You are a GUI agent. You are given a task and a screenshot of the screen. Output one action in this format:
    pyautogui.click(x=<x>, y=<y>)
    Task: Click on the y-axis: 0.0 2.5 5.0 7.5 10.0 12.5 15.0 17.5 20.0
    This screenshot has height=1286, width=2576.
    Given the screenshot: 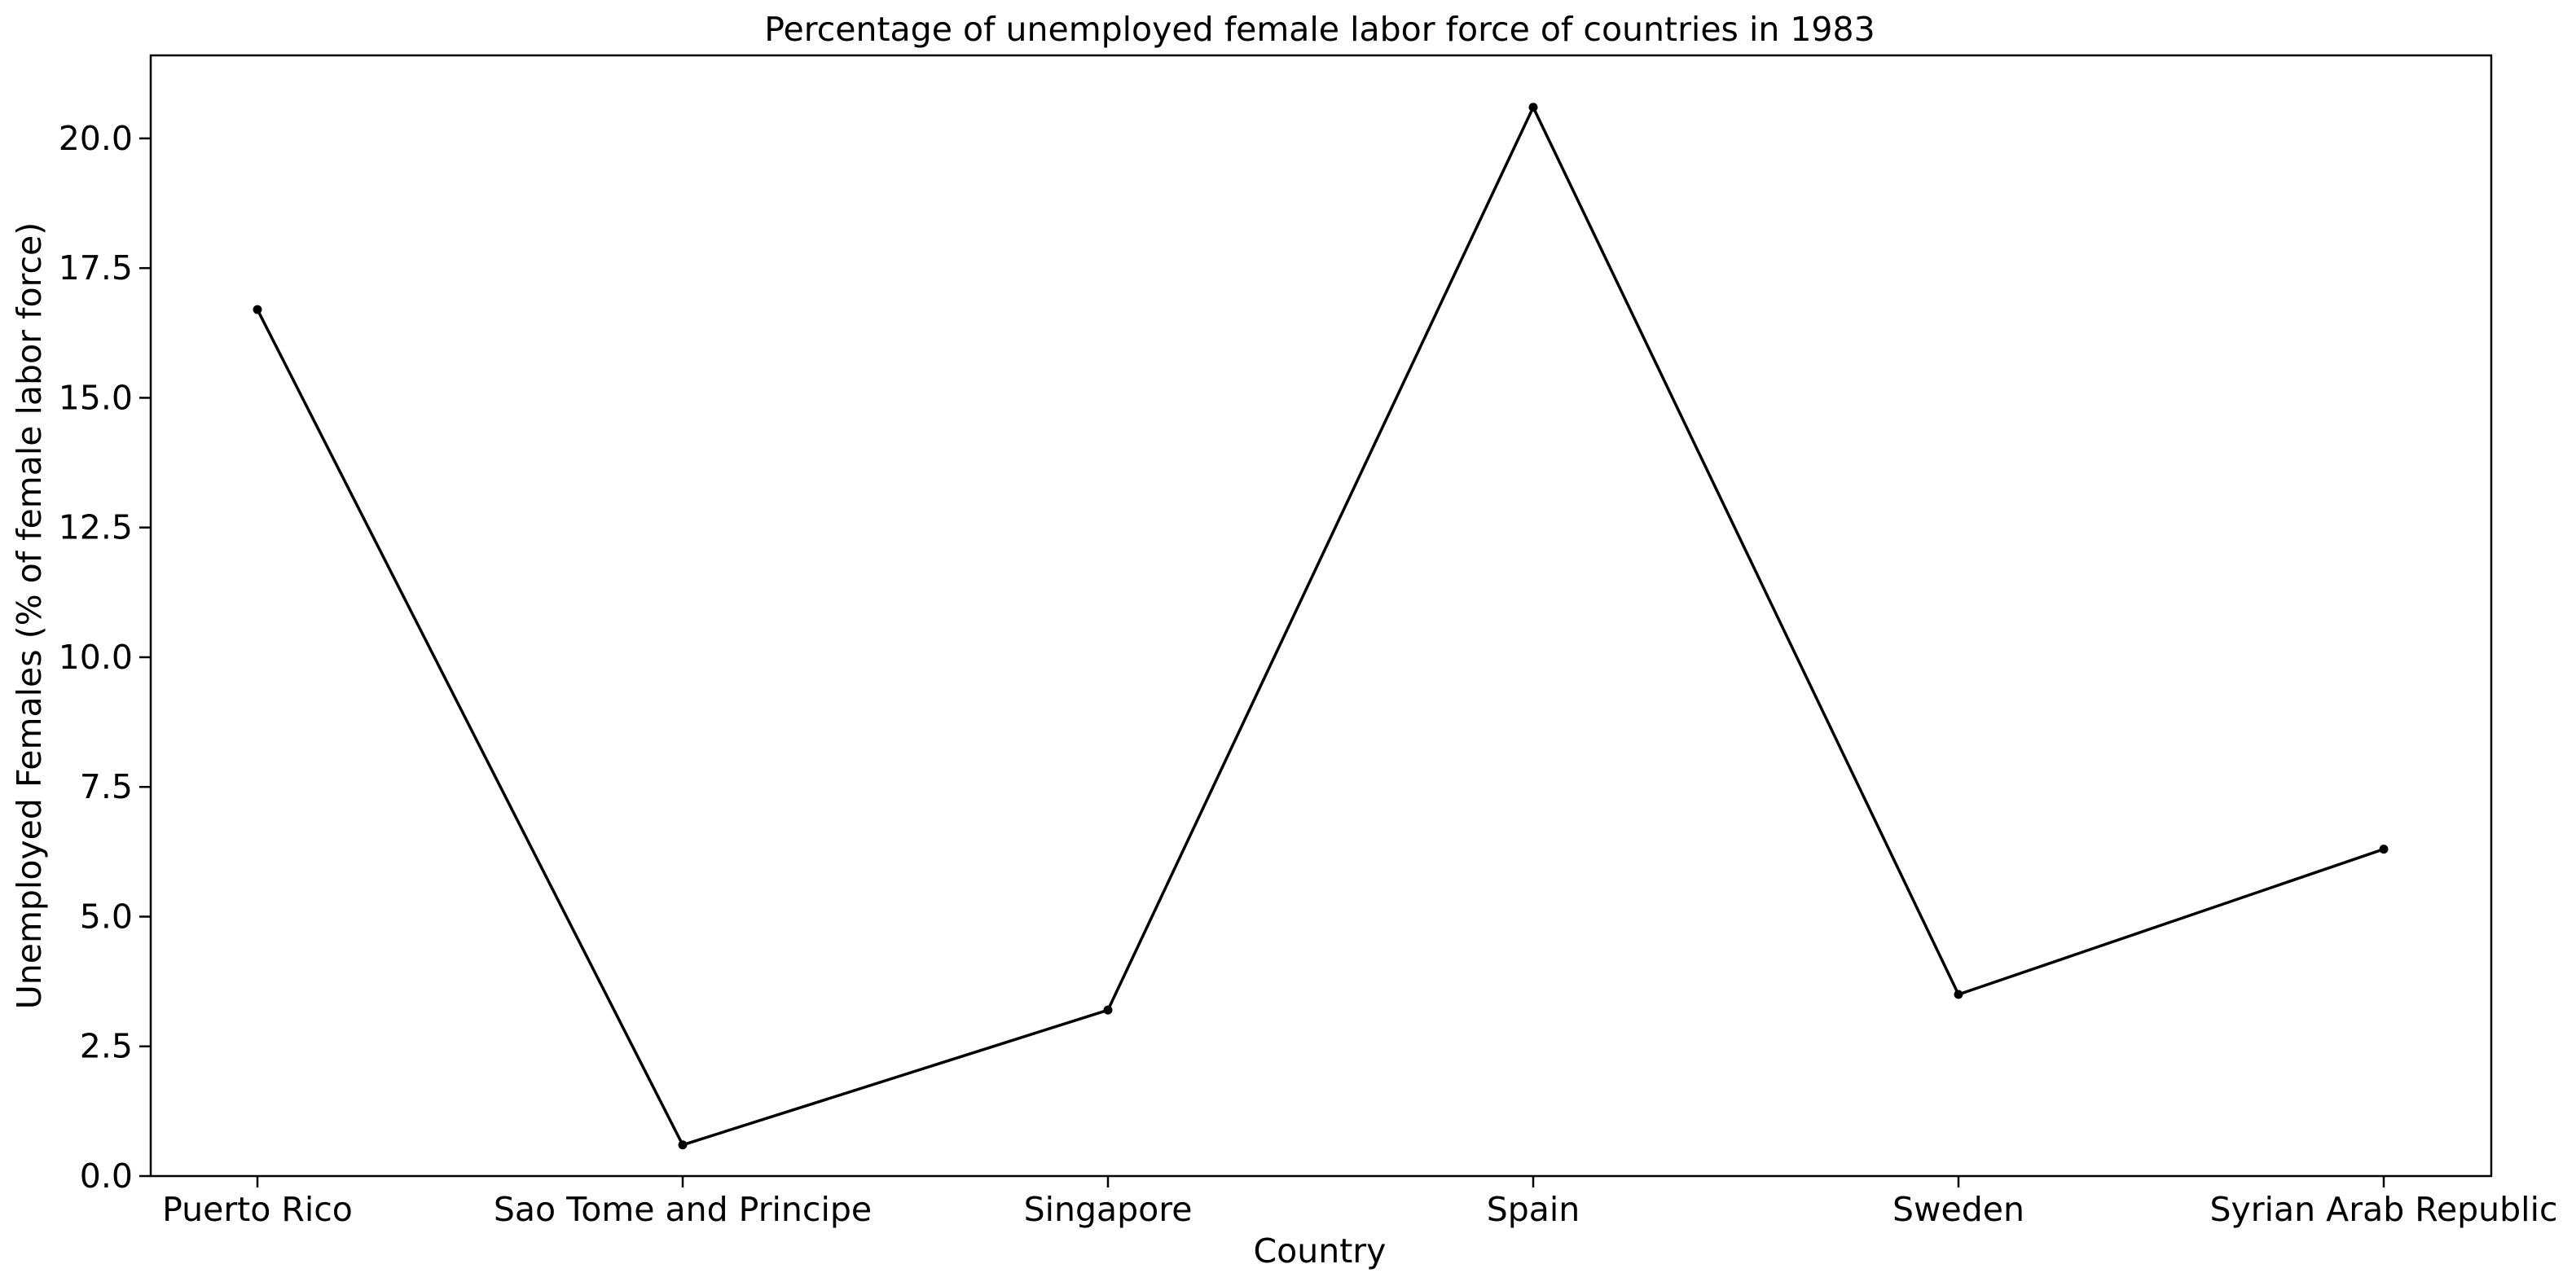 What is the action you would take?
    pyautogui.click(x=105, y=657)
    